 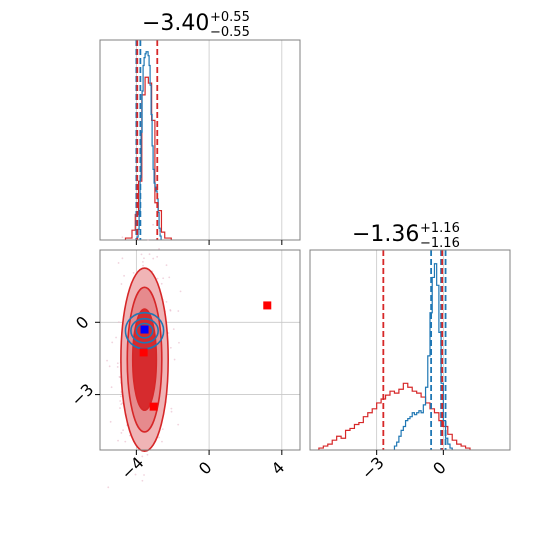 What do you see at coordinates (82, 395) in the screenshot?
I see `y-tick-label: −3` at bounding box center [82, 395].